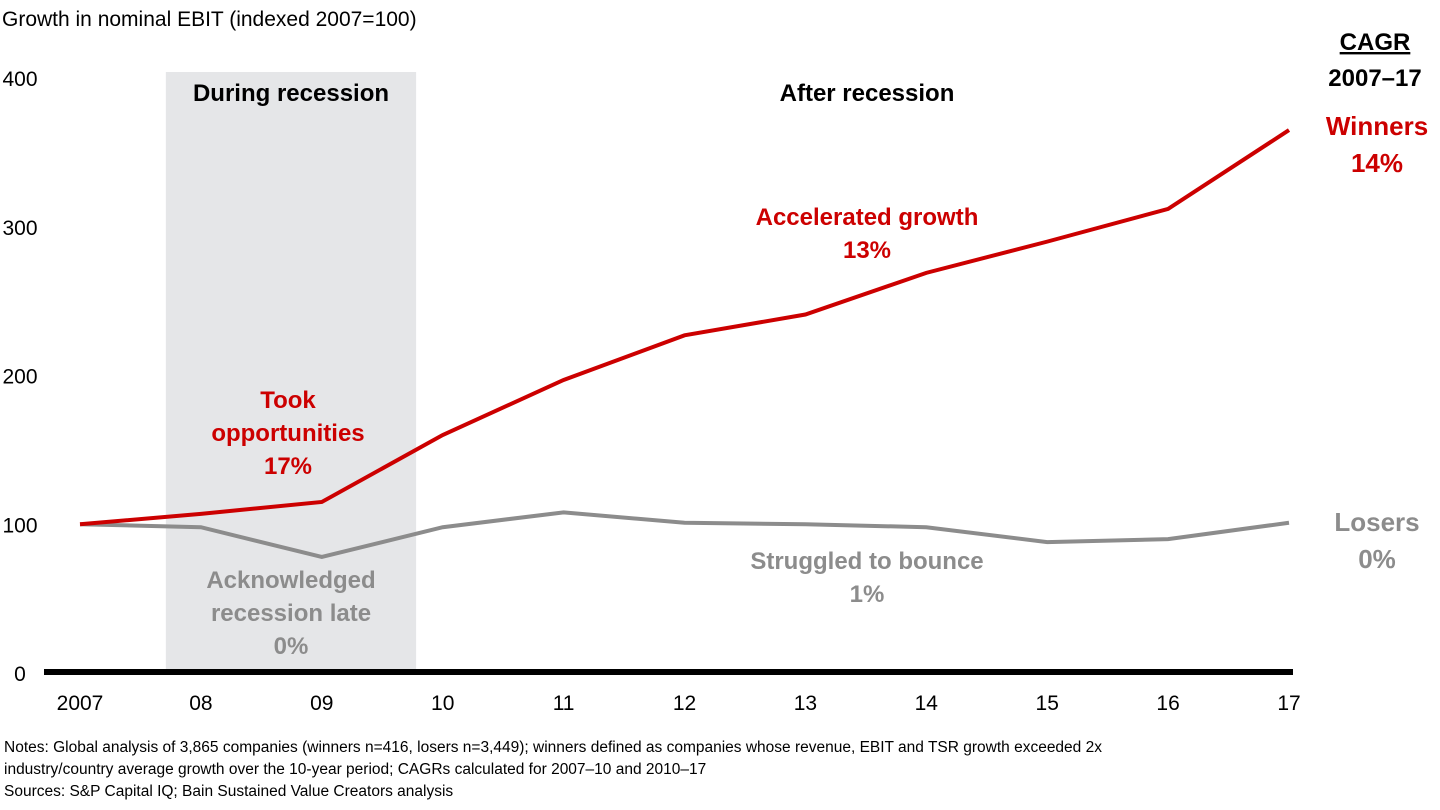 This screenshot has width=1440, height=810. What do you see at coordinates (20, 674) in the screenshot?
I see `y-tick-label: 0` at bounding box center [20, 674].